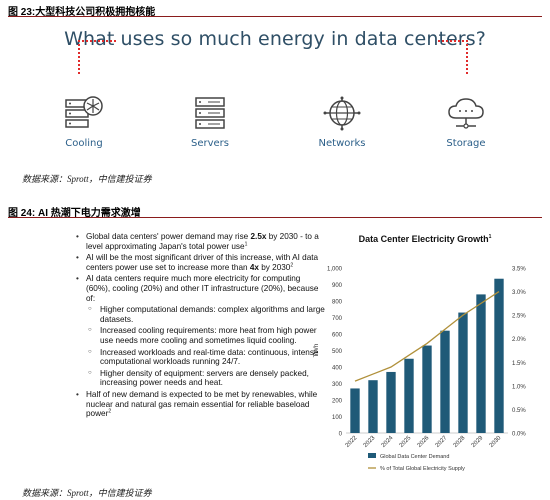  I want to click on y-tick-label: 900, so click(337, 286).